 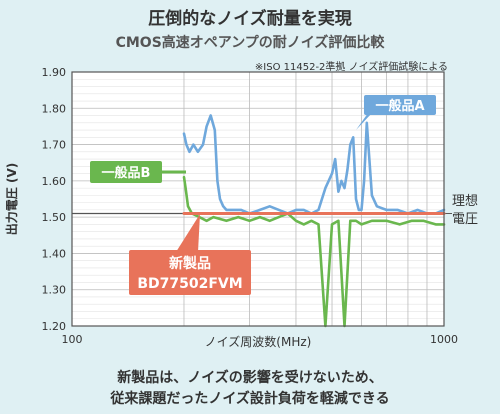 I want to click on ideal-label-line2: 電圧, so click(x=465, y=219).